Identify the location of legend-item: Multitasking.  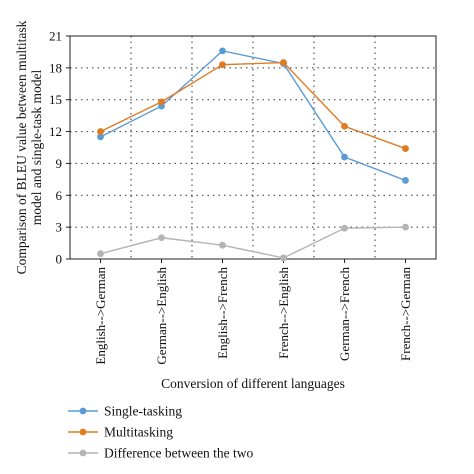
(120, 432).